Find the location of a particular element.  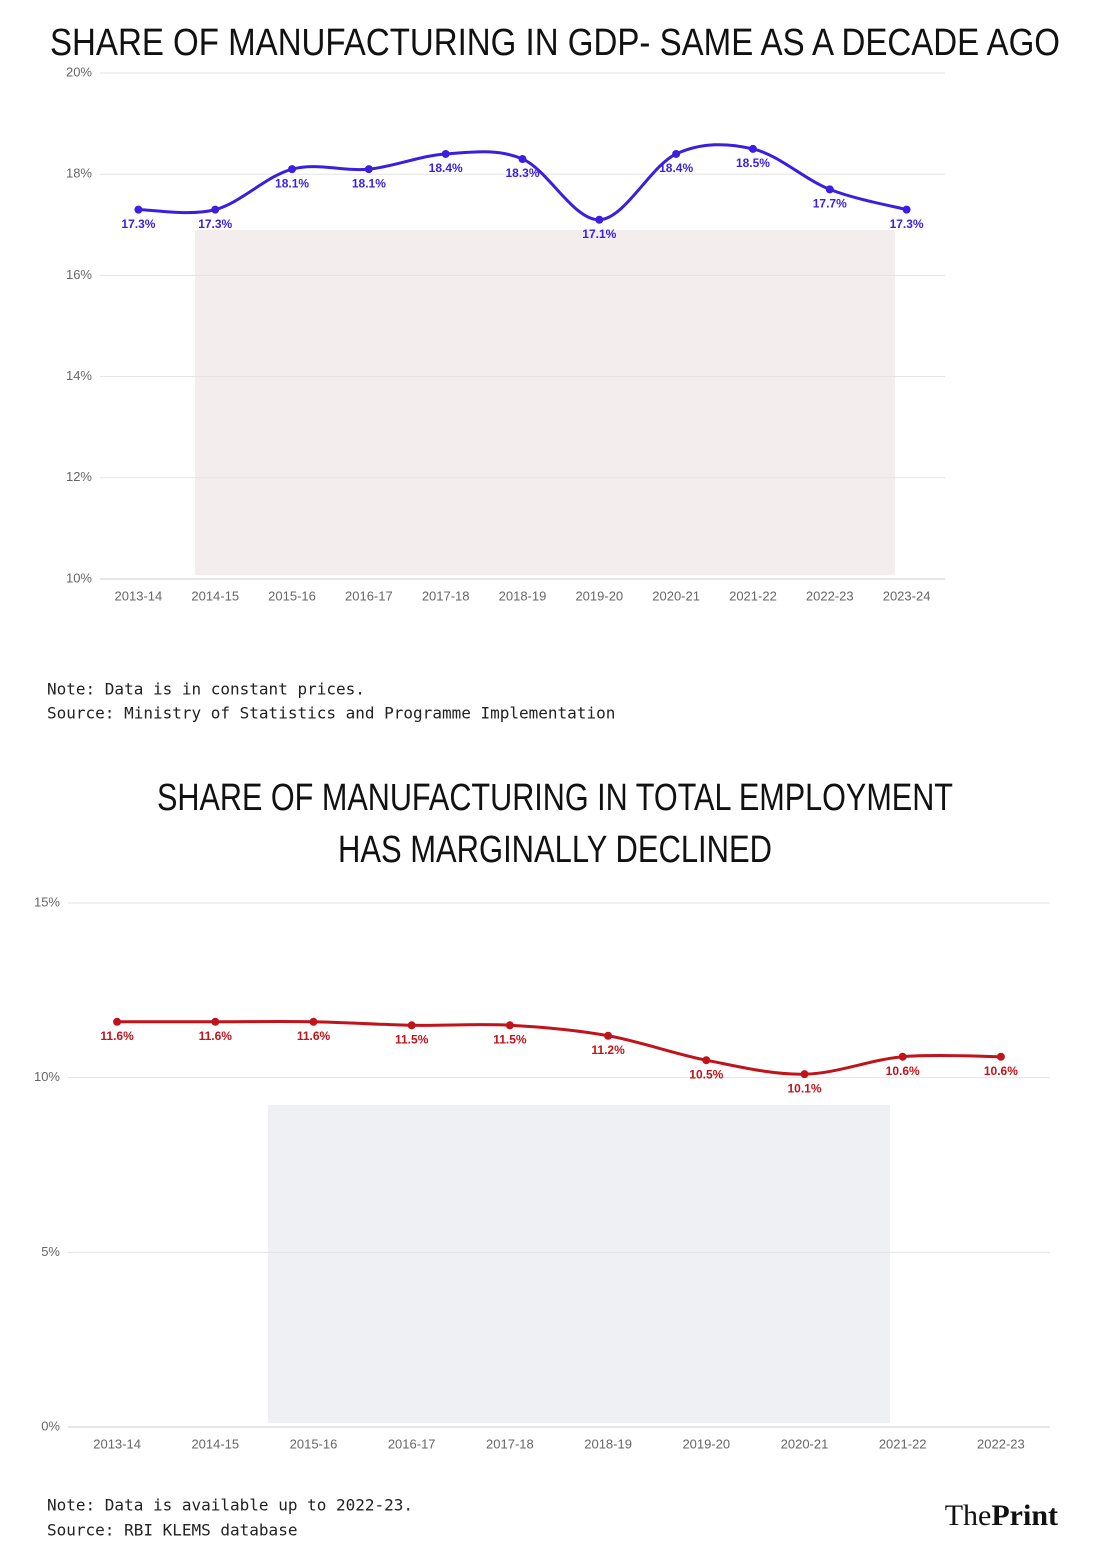

note: Note: Data is in constant prices. is located at coordinates (206, 689).